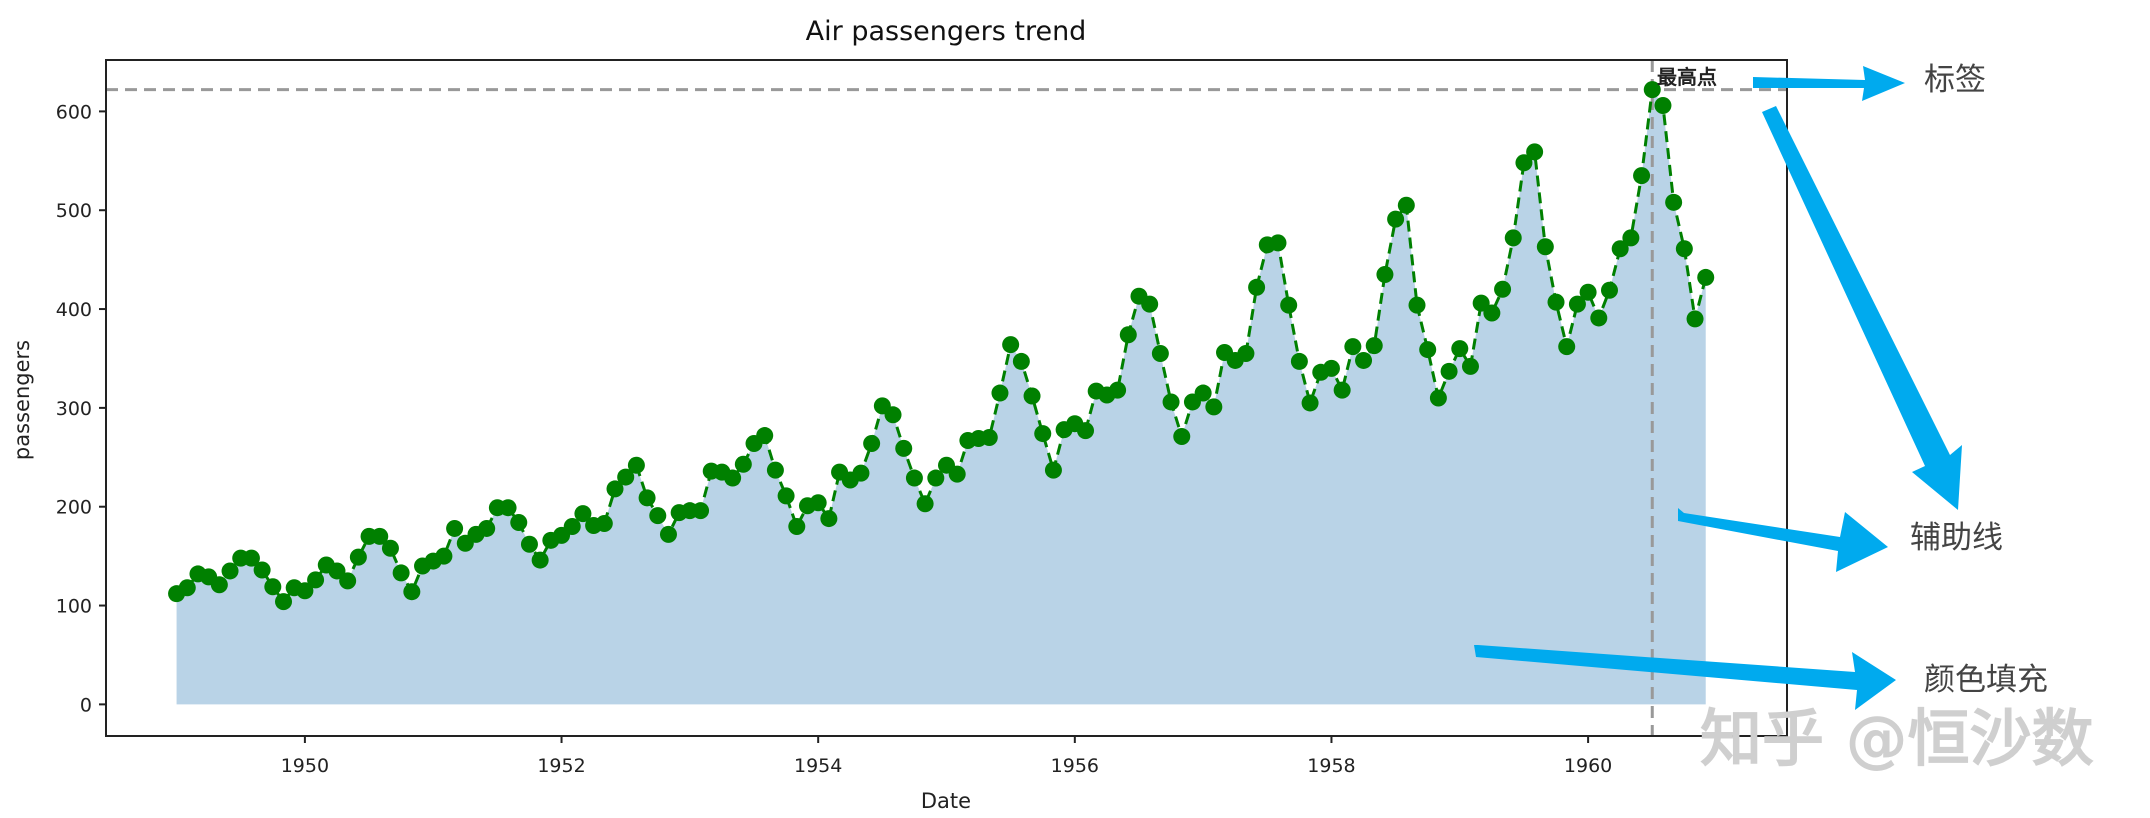 This screenshot has height=818, width=2150. What do you see at coordinates (1897, 738) in the screenshot?
I see `watermark: 知乎 @恒沙数` at bounding box center [1897, 738].